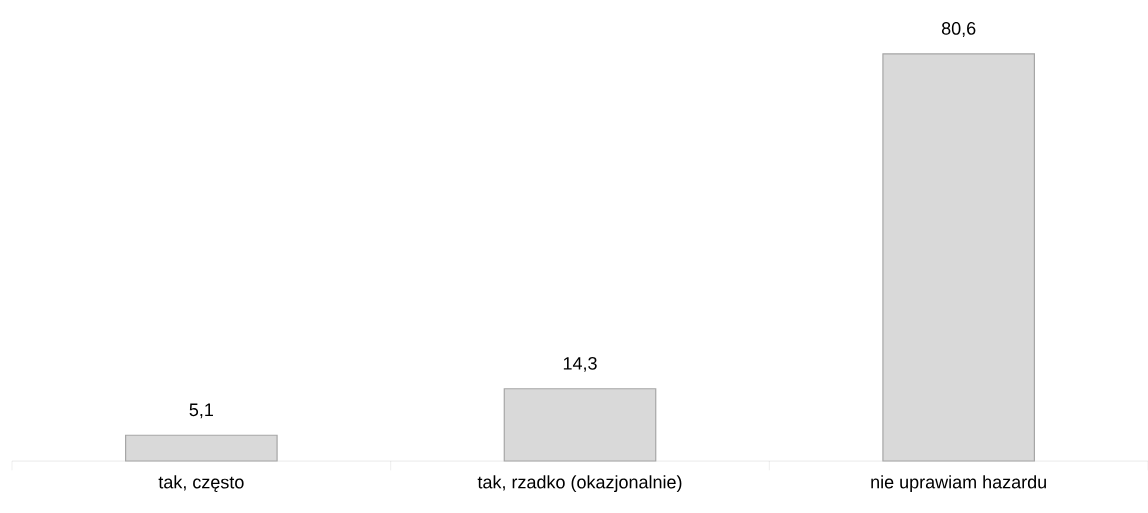 The height and width of the screenshot is (513, 1148). What do you see at coordinates (580, 364) in the screenshot?
I see `data-label: 14,3` at bounding box center [580, 364].